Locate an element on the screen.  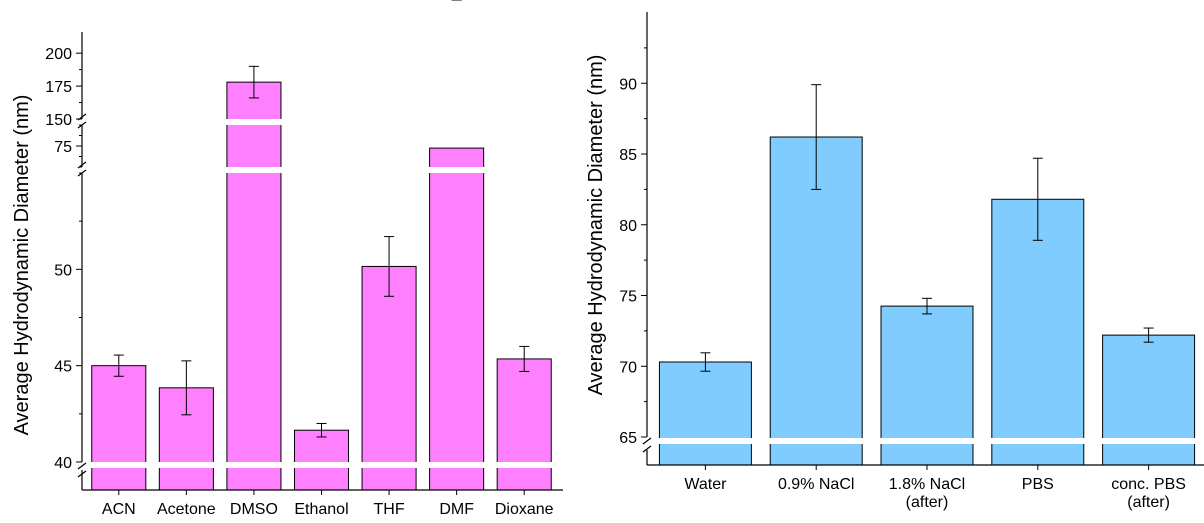
x-tick-label-acetone: Acetone is located at coordinates (186, 509).